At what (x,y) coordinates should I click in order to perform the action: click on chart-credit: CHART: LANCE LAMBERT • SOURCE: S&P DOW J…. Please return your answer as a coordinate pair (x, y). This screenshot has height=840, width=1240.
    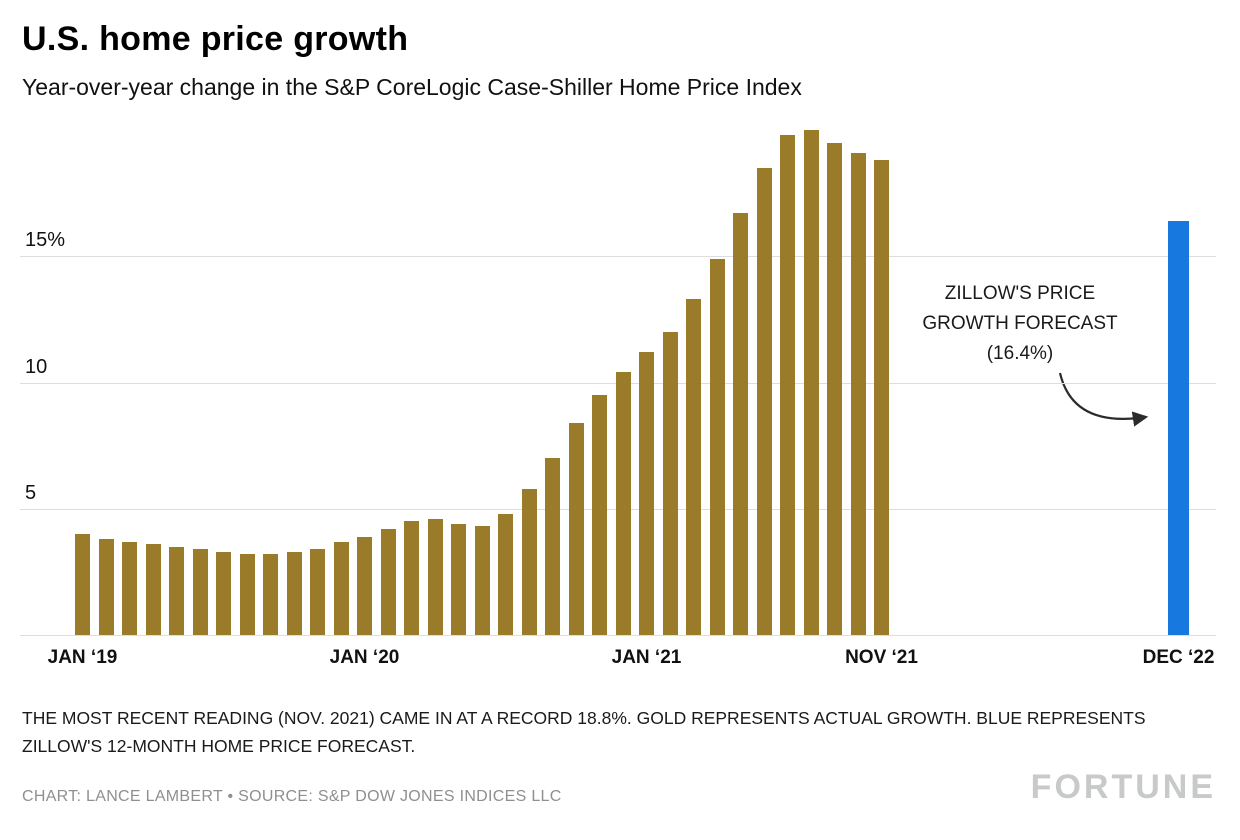
    Looking at the image, I should click on (292, 796).